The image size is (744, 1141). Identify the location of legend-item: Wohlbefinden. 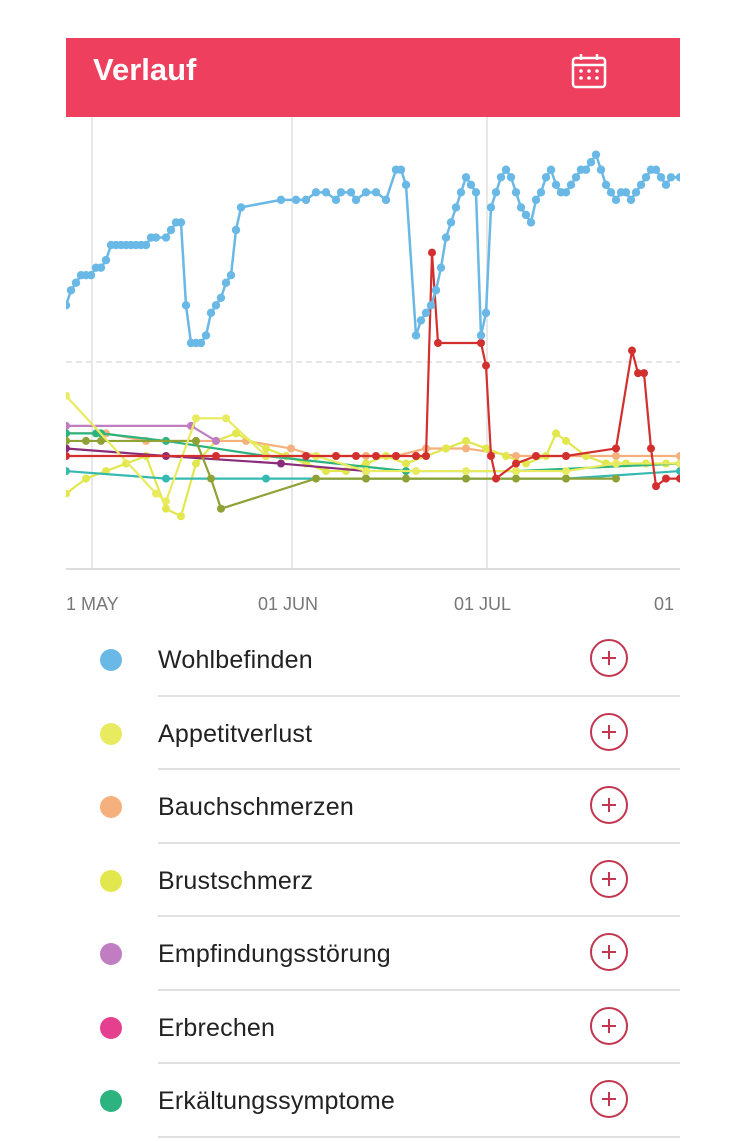
(373, 660).